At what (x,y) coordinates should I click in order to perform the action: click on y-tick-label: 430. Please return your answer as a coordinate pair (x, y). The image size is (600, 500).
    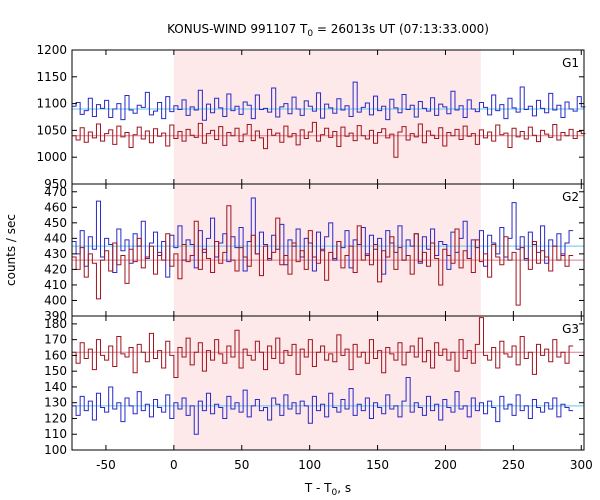
    Looking at the image, I should click on (55, 254).